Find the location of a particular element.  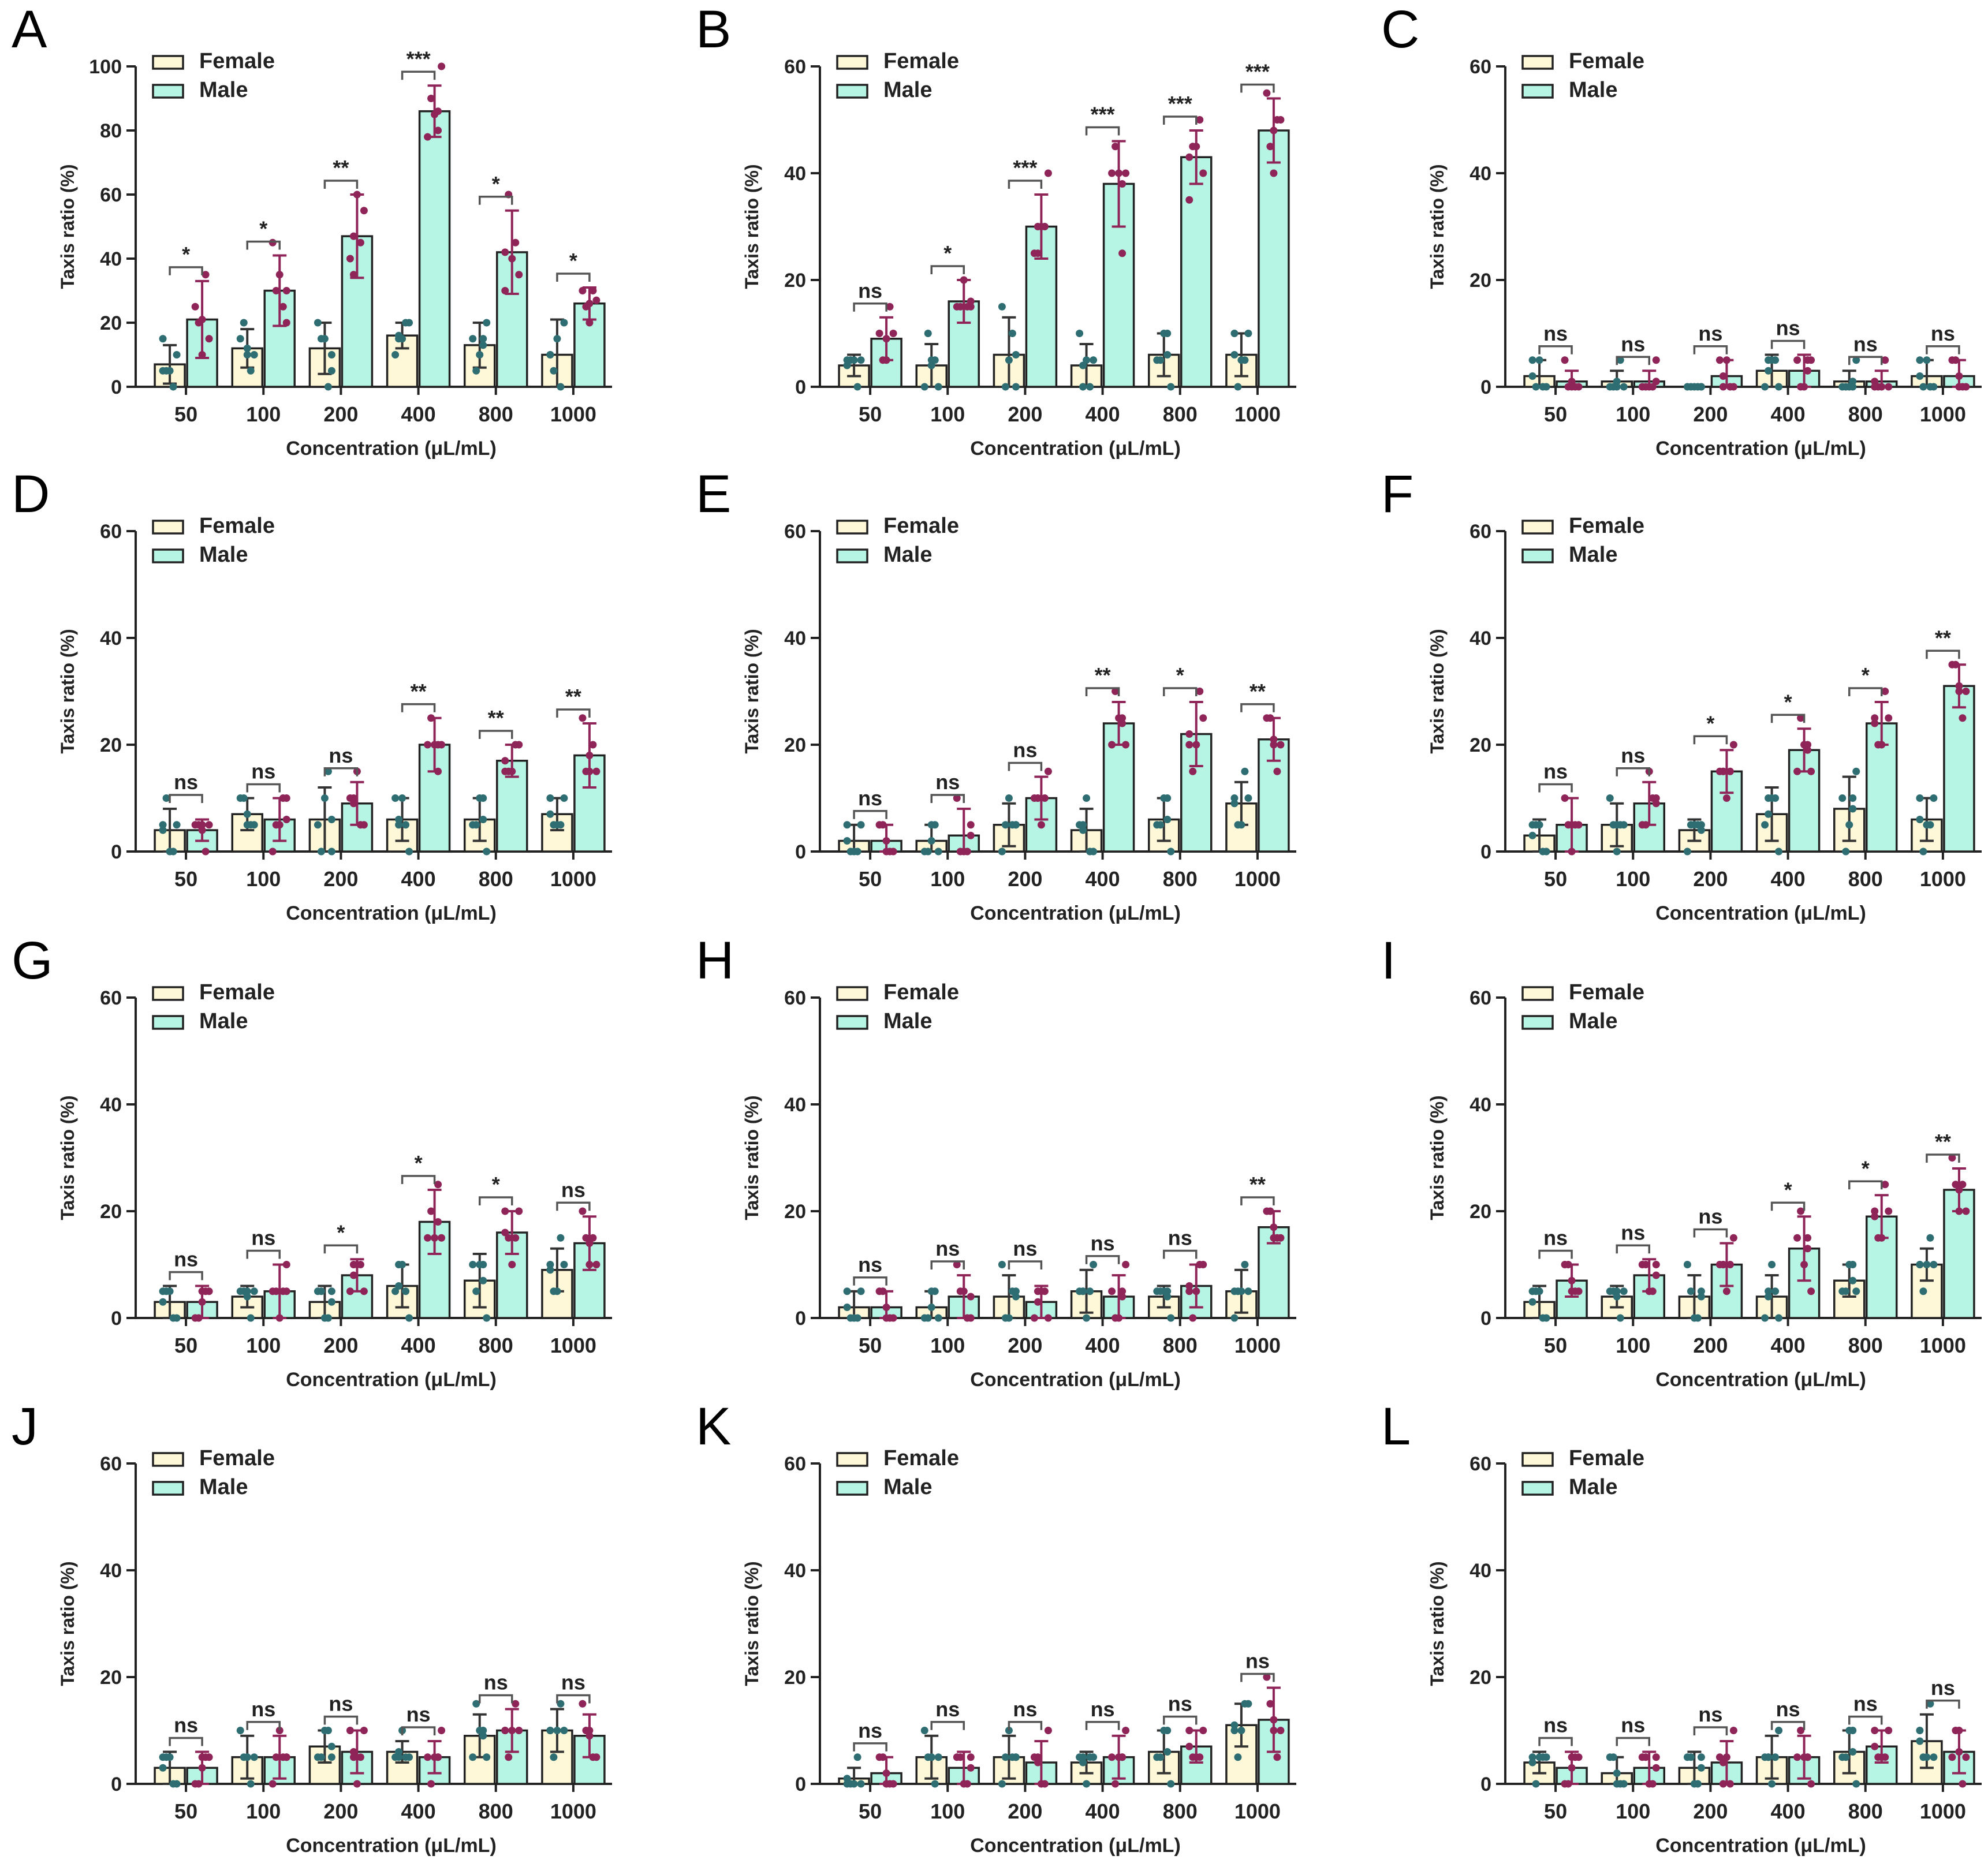

y-tick-label: 0 is located at coordinates (1485, 1784).